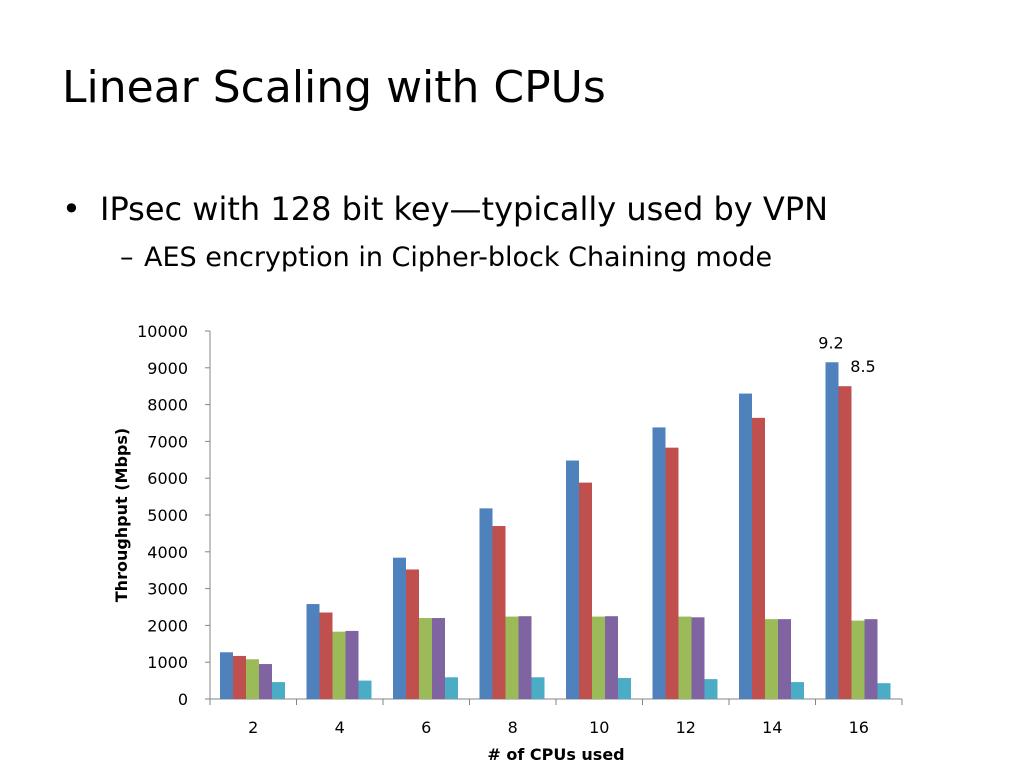 This screenshot has width=1024, height=768. What do you see at coordinates (162, 331) in the screenshot?
I see `y-tick-label: 10000` at bounding box center [162, 331].